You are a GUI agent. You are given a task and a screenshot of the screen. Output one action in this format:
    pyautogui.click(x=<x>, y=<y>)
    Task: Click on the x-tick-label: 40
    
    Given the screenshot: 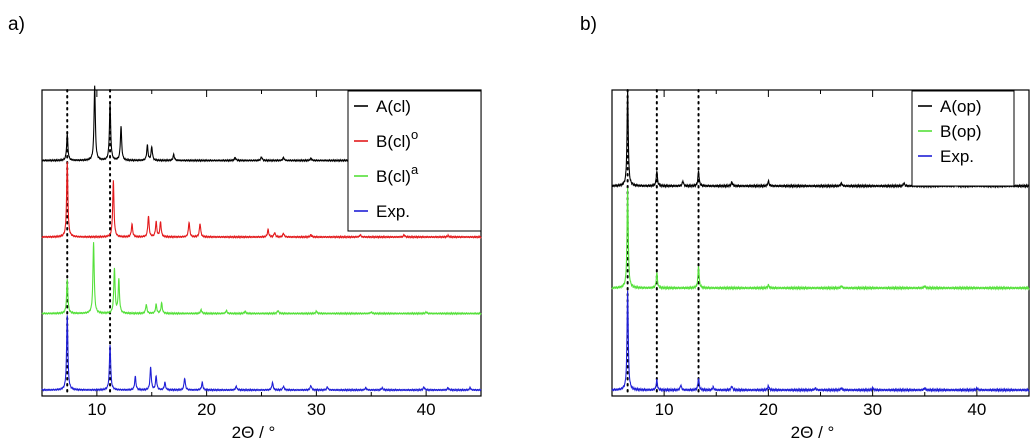 What is the action you would take?
    pyautogui.click(x=426, y=409)
    